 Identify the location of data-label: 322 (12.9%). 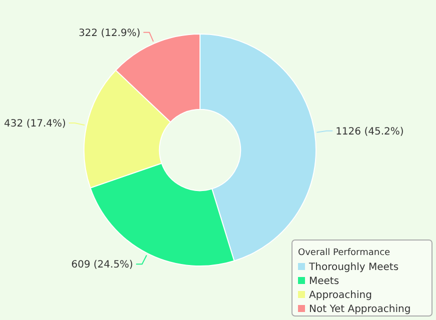
(109, 33).